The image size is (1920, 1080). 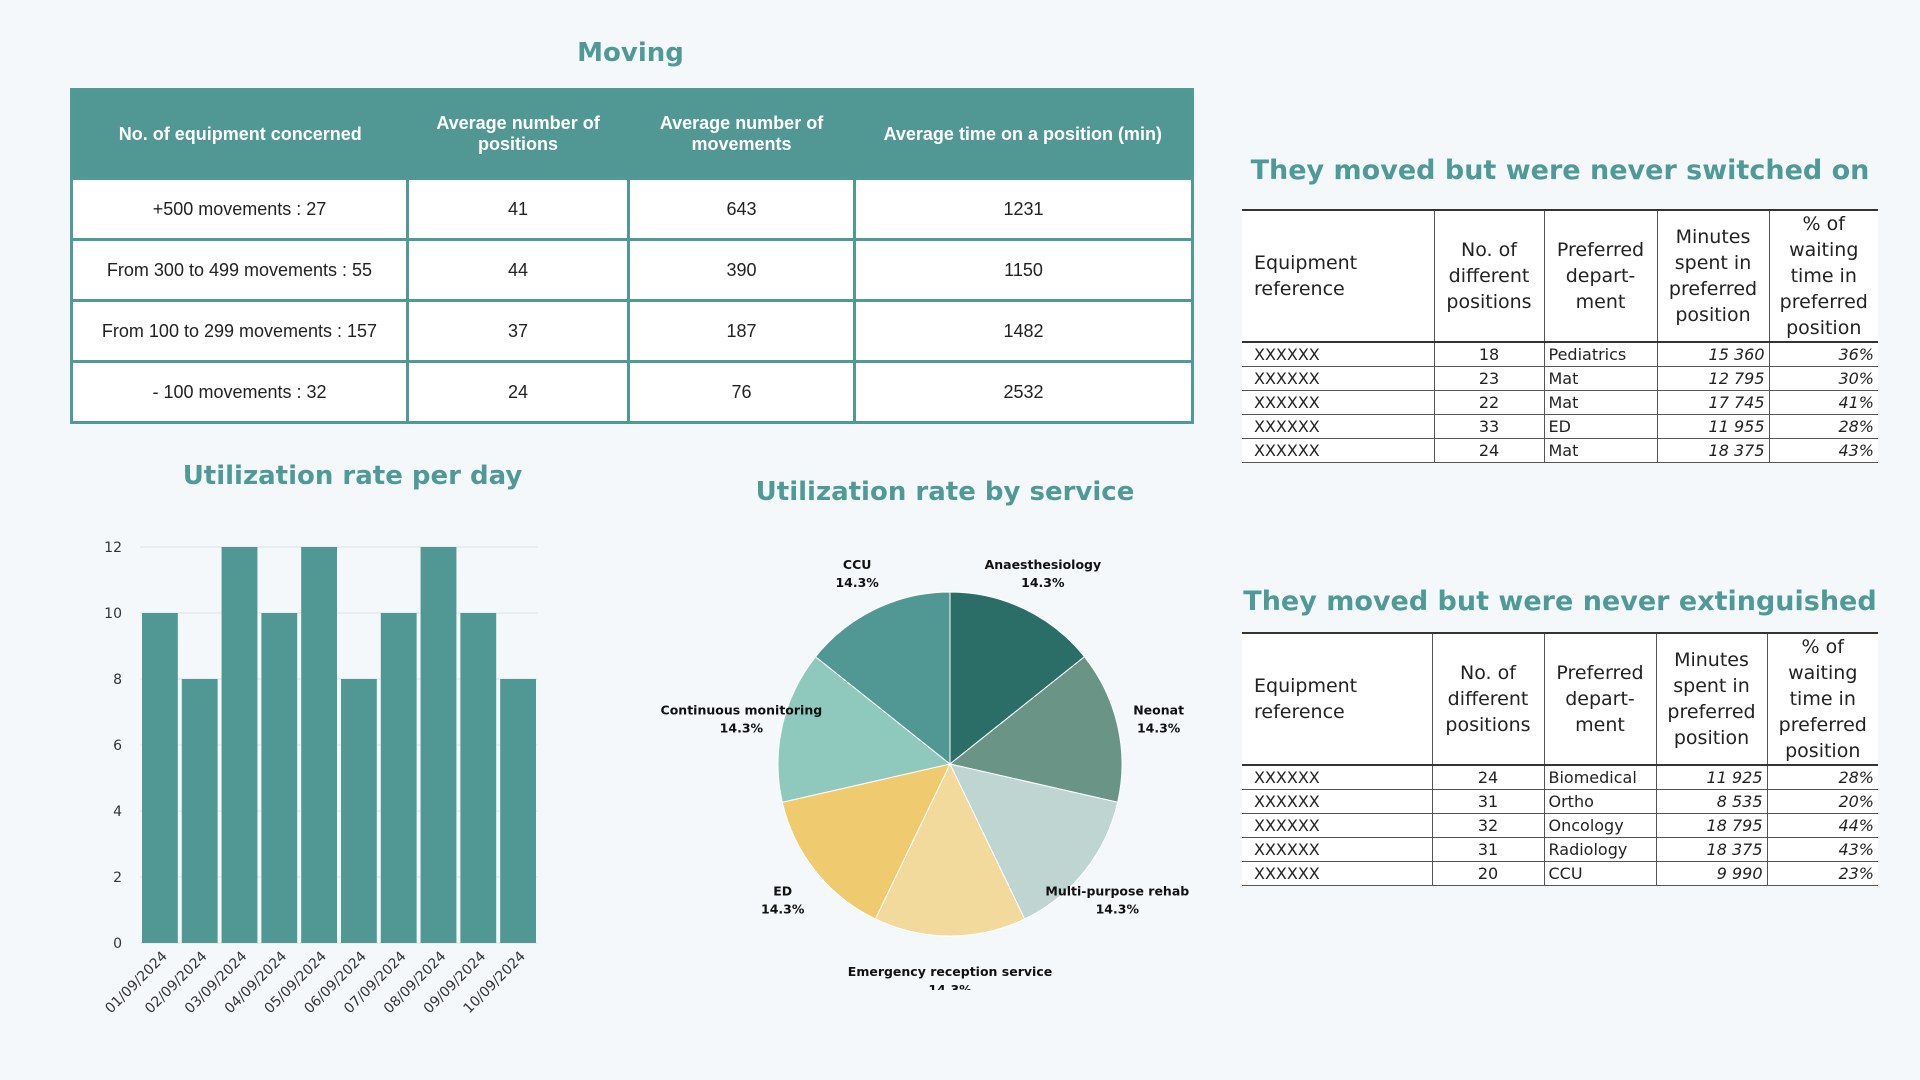 What do you see at coordinates (950, 971) in the screenshot?
I see `pie-label: Emergency reception service` at bounding box center [950, 971].